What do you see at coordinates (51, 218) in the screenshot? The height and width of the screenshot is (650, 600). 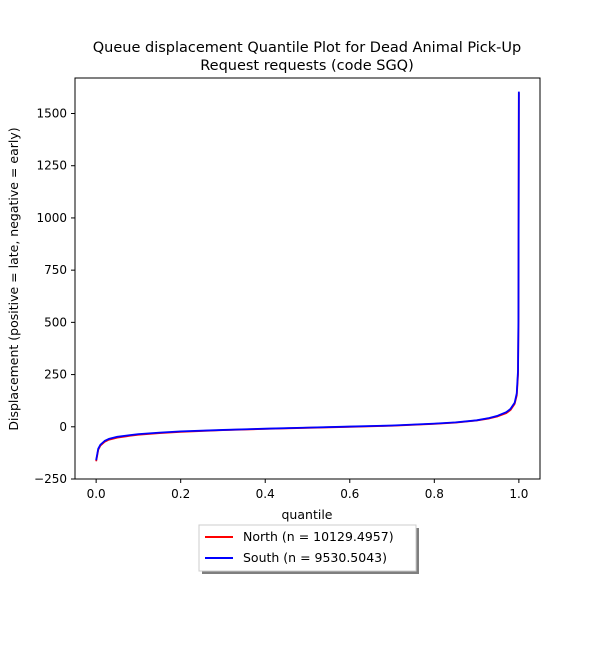 I see `y-tick-label: 1000` at bounding box center [51, 218].